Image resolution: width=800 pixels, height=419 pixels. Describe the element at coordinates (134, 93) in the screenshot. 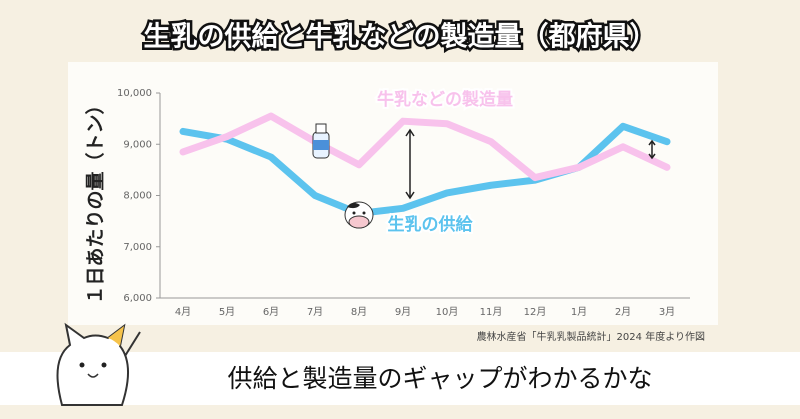

I see `y-tick-label: 10,000` at that location.